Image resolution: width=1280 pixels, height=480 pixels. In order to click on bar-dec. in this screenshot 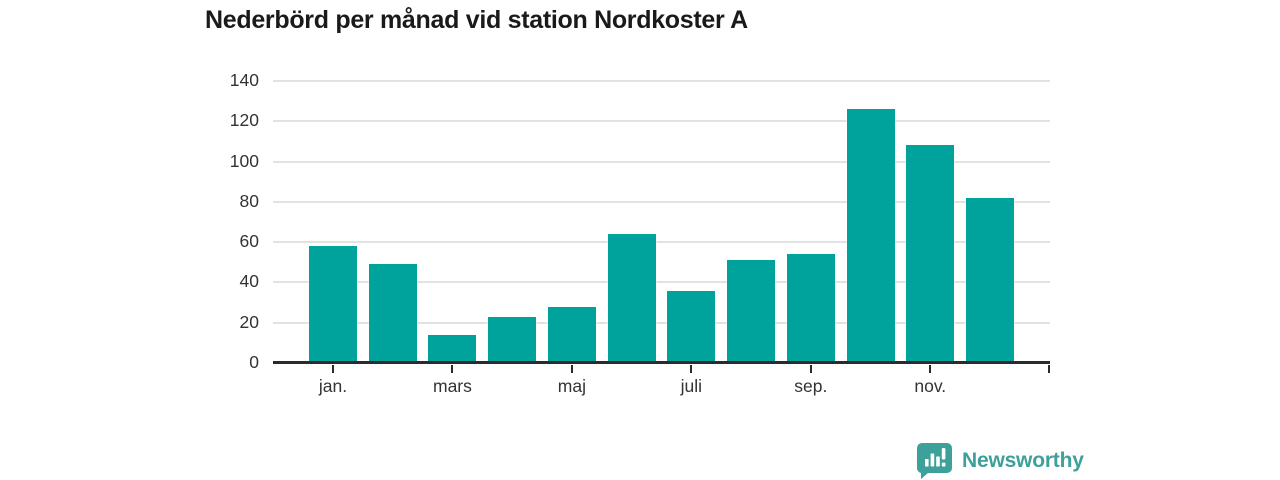, I will do `click(990, 280)`.